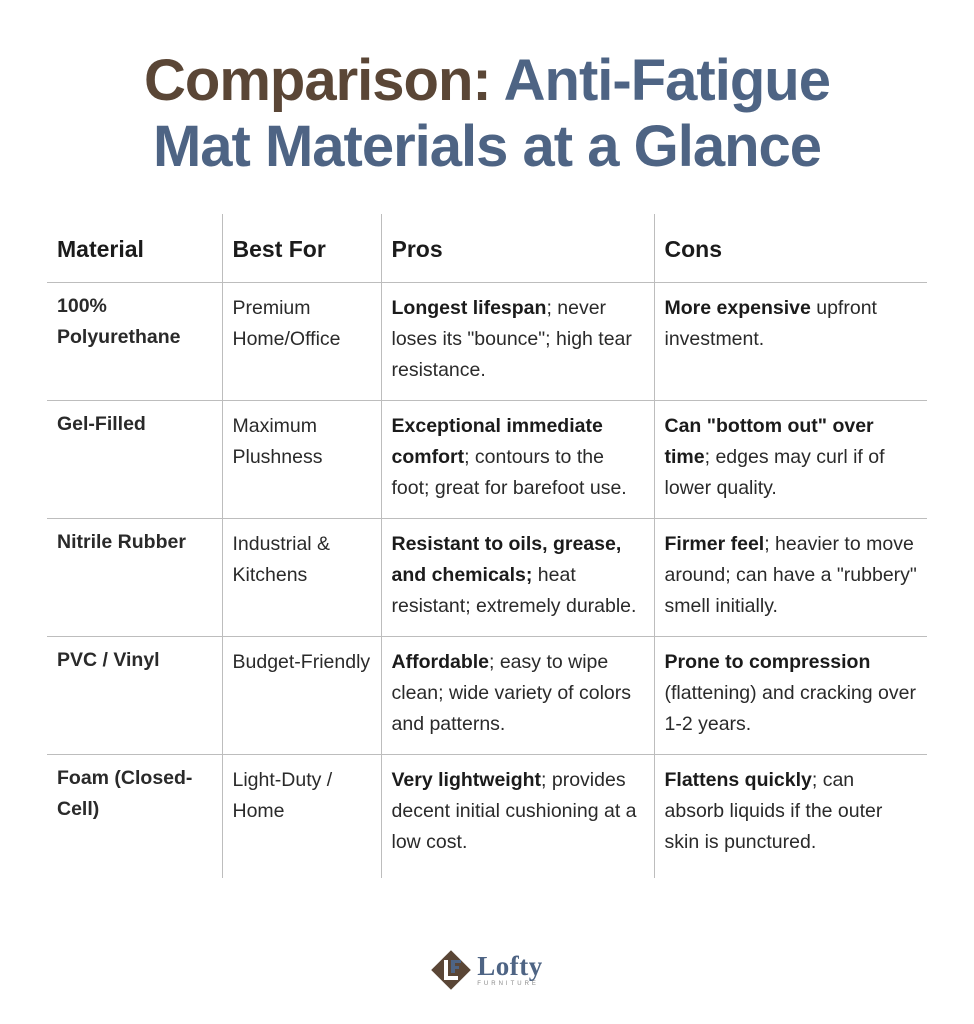 This screenshot has width=974, height=1024. Describe the element at coordinates (318, 80) in the screenshot. I see `title-part-1: Comparison:` at that location.